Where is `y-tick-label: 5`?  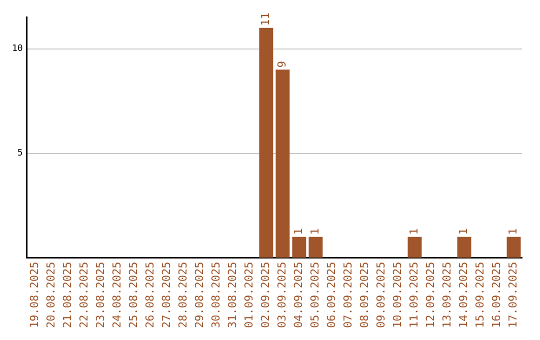 y-tick-label: 5 is located at coordinates (20, 153).